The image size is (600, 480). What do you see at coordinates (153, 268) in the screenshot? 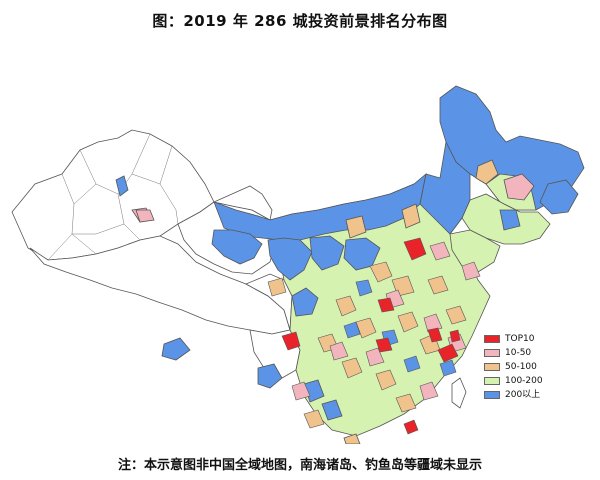
I see `xinjiang-cities` at bounding box center [153, 268].